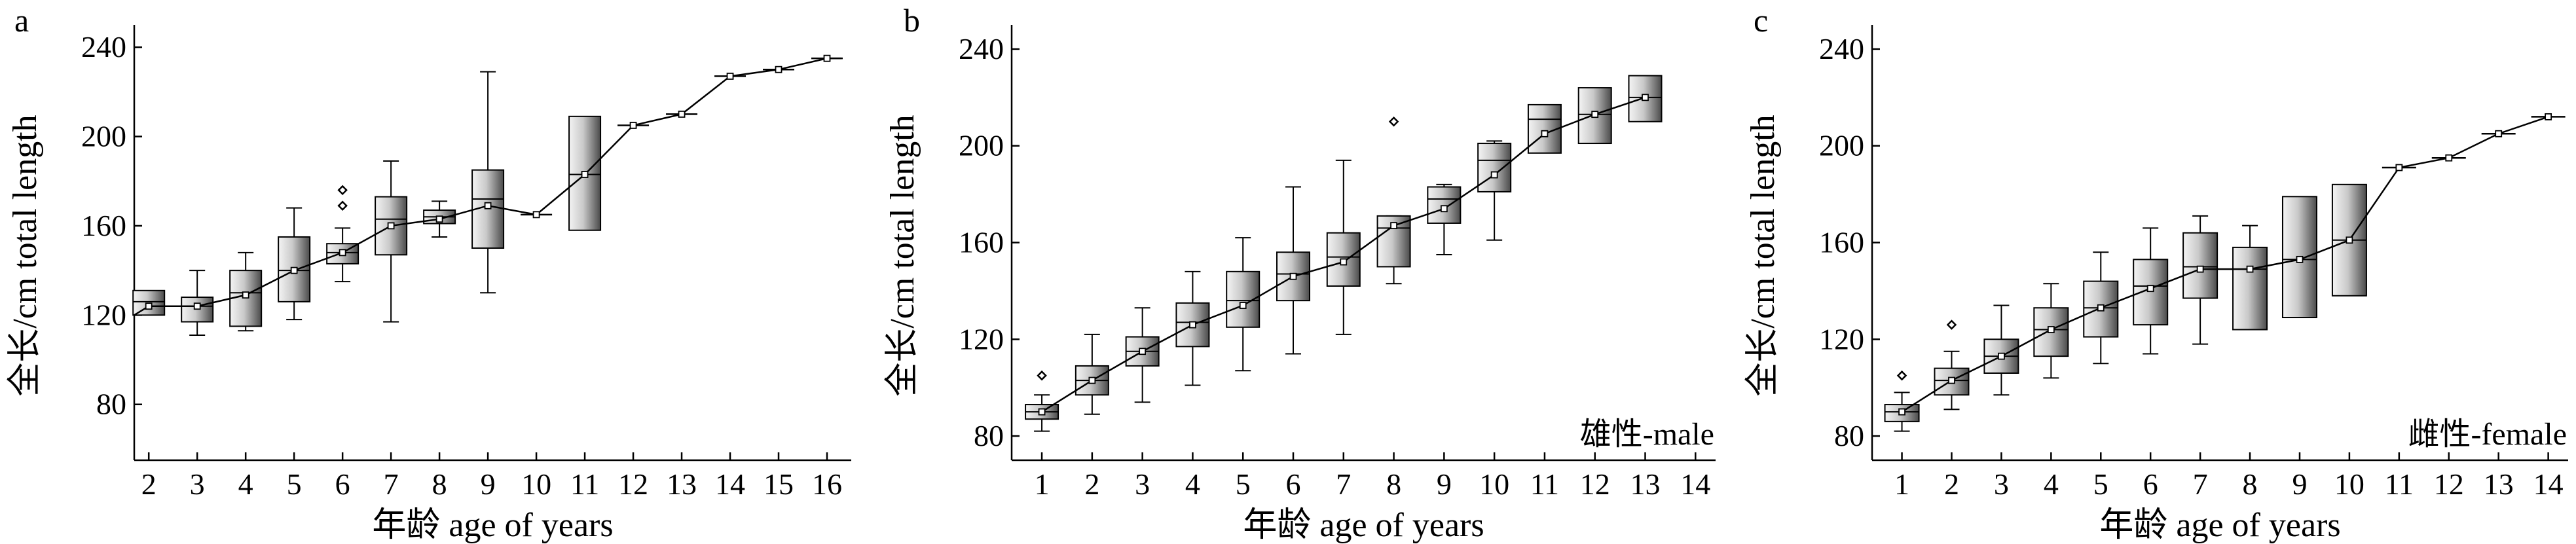  What do you see at coordinates (827, 484) in the screenshot?
I see `x-tick-label: 16` at bounding box center [827, 484].